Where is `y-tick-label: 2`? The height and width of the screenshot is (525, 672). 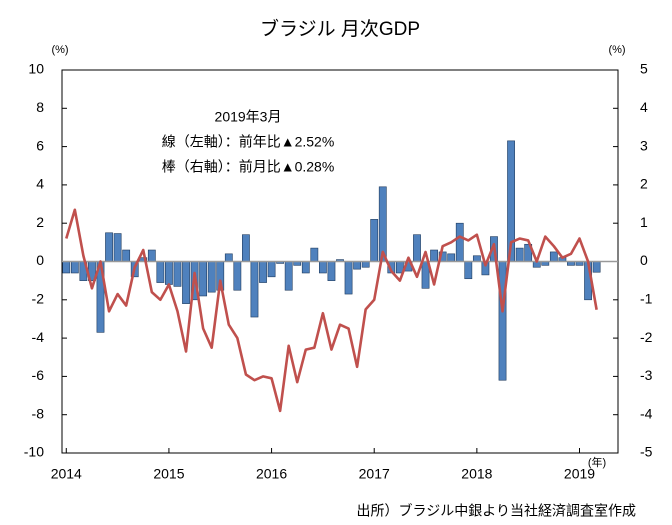 y-tick-label: 2 is located at coordinates (40, 222).